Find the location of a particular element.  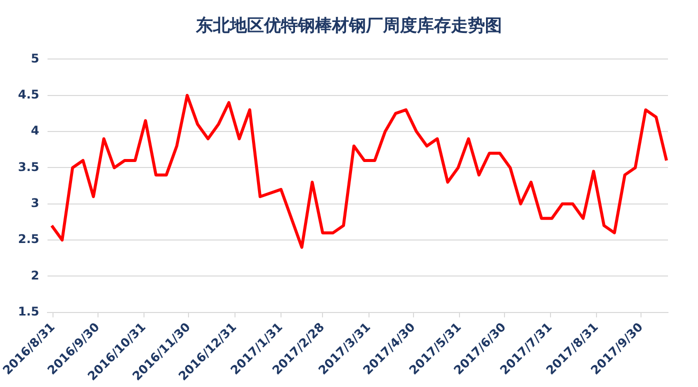

y-tick-label: 5 is located at coordinates (35, 58).